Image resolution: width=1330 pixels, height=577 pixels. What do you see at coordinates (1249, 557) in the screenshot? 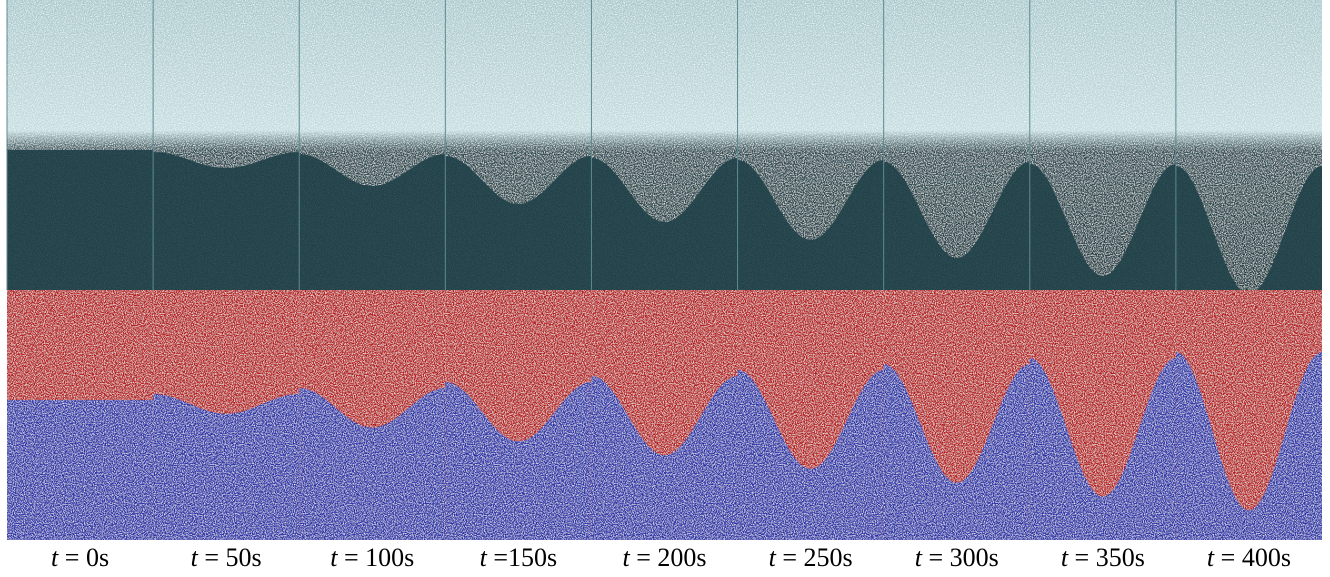
I see `time-label: t = 400s` at bounding box center [1249, 557].